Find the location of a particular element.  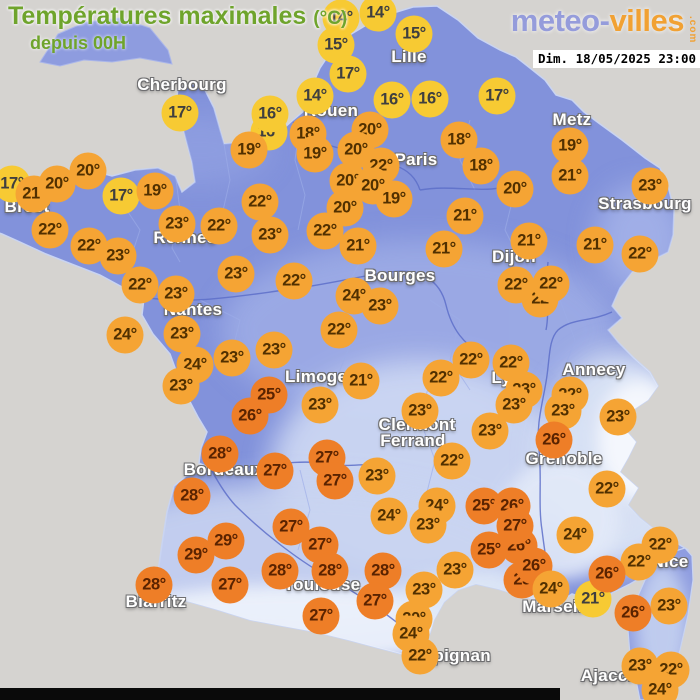

city-label-cherbourg: Cherbourg is located at coordinates (182, 84).